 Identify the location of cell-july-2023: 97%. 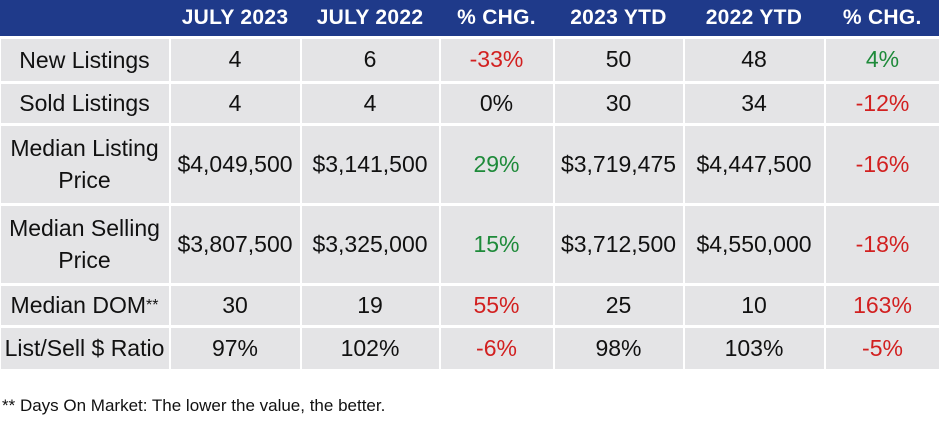
(234, 346).